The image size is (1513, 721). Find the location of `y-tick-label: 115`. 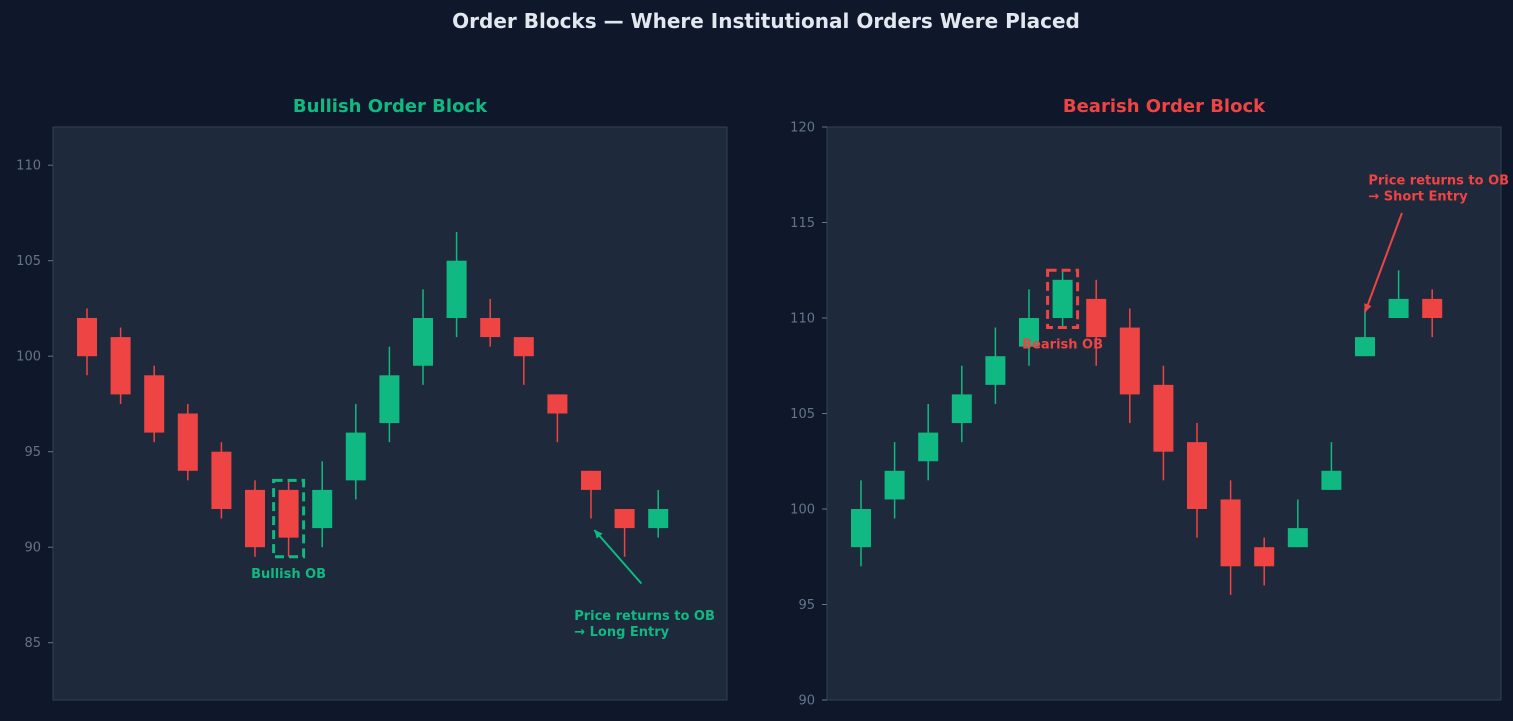

y-tick-label: 115 is located at coordinates (802, 223).